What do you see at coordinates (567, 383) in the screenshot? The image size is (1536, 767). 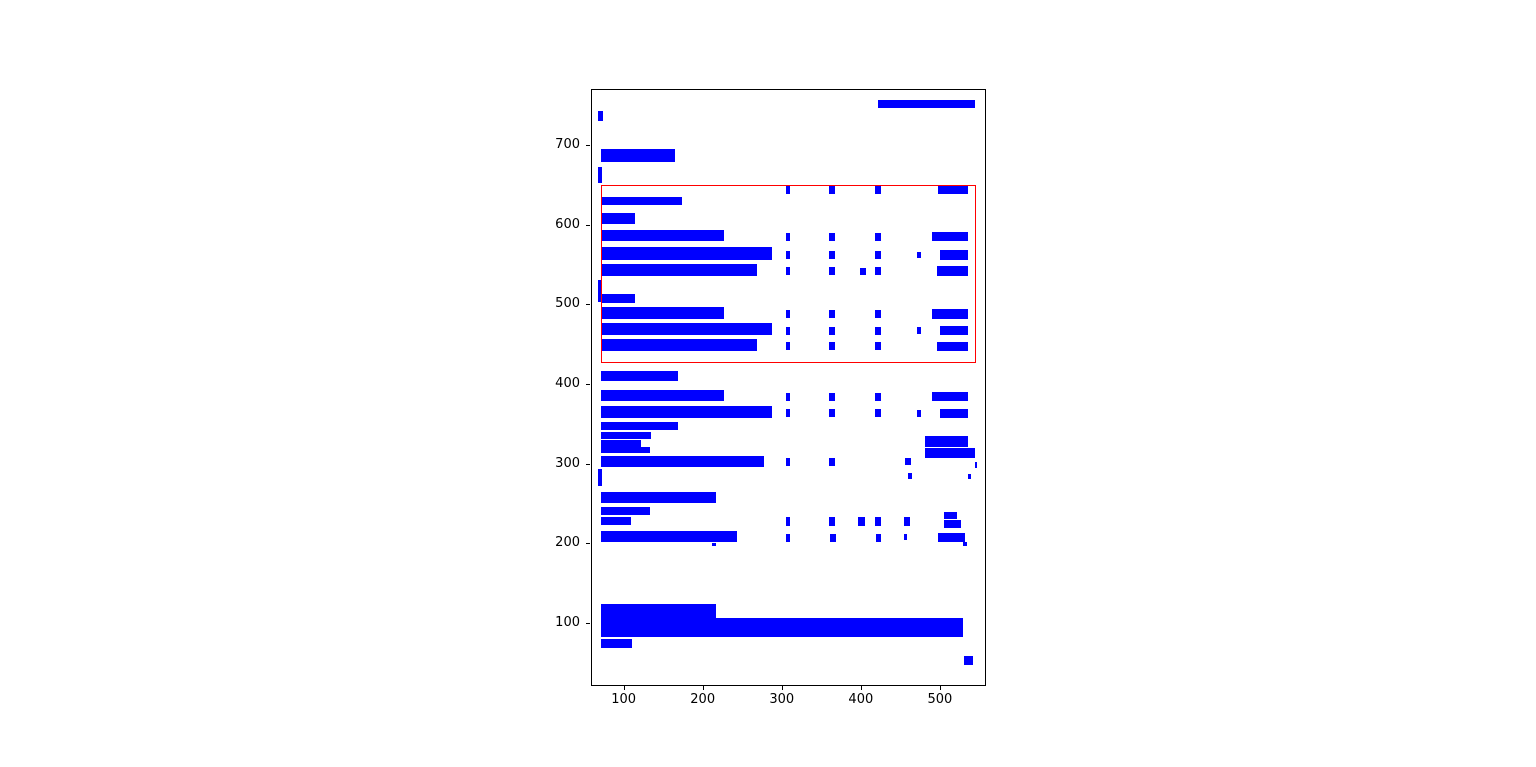 I see `y-tick-label: 400` at bounding box center [567, 383].